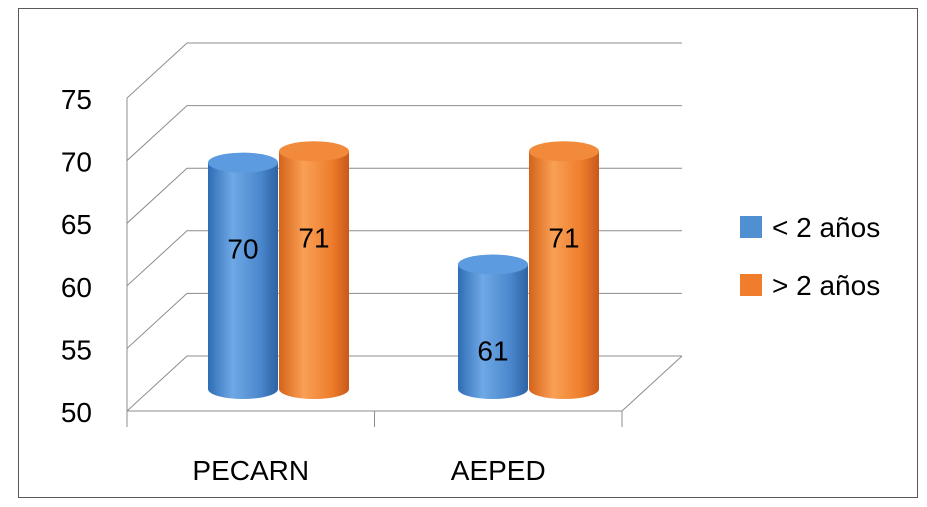 Image resolution: width=927 pixels, height=507 pixels. What do you see at coordinates (810, 256) in the screenshot?
I see `legend: < 2 años > 2 años` at bounding box center [810, 256].